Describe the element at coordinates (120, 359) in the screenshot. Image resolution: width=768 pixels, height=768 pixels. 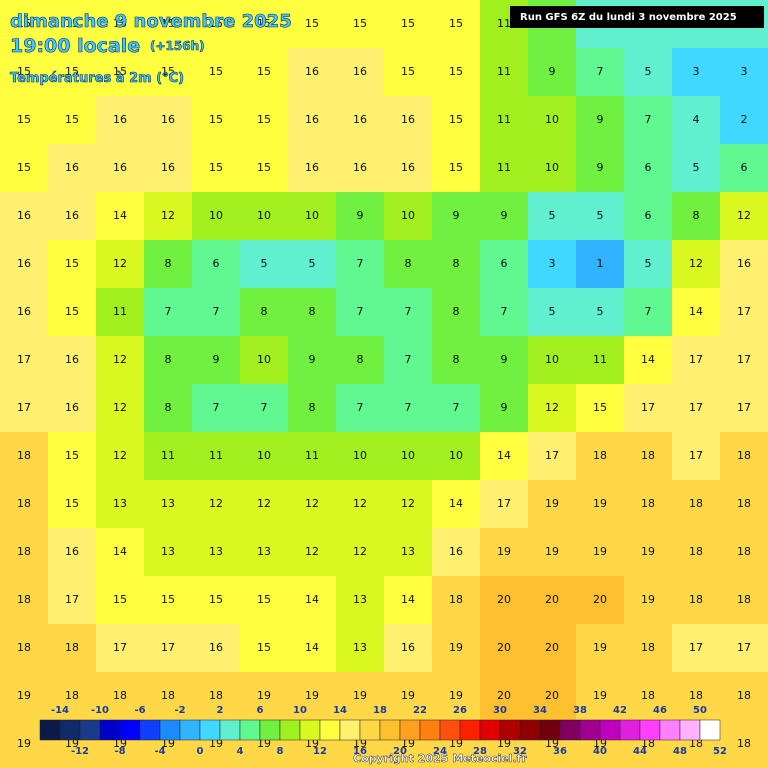
I see `temp-value: 12` at that location.